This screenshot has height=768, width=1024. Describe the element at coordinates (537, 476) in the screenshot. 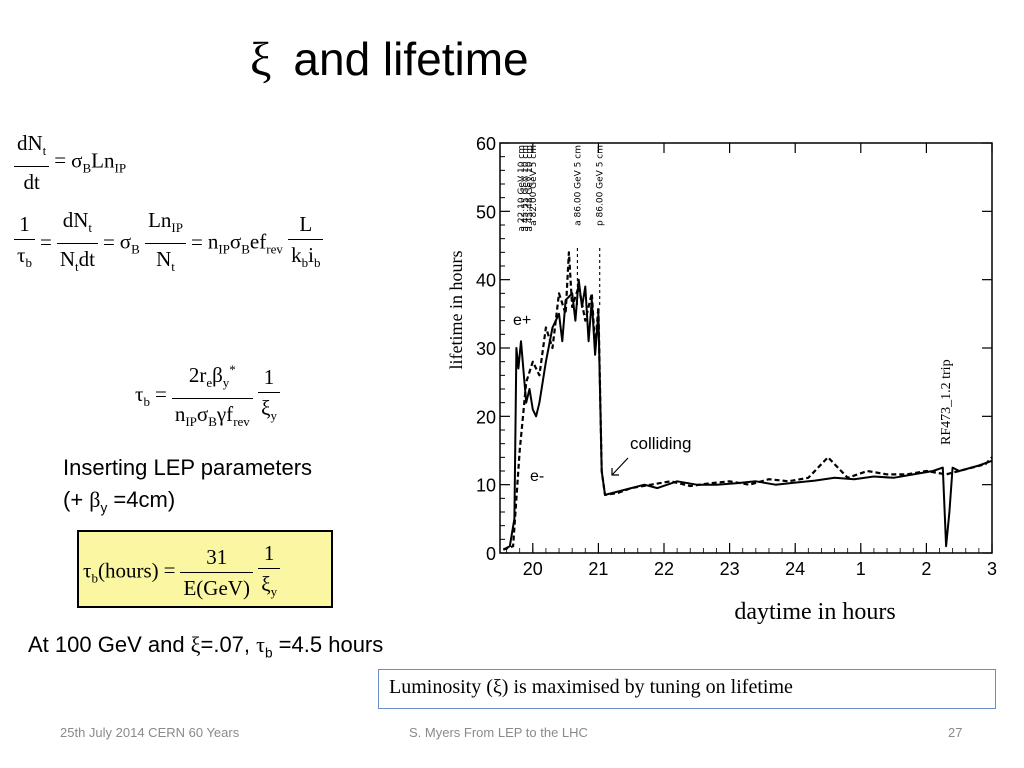

I see `annotation-e-minus: e-` at that location.